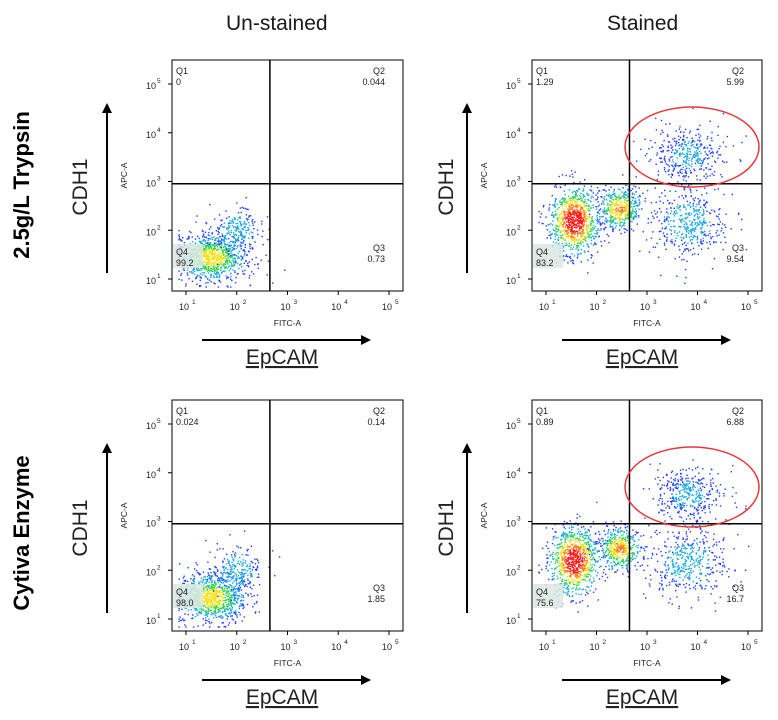 The width and height of the screenshot is (778, 720). Describe the element at coordinates (178, 82) in the screenshot. I see `quadrant-value: 0` at that location.